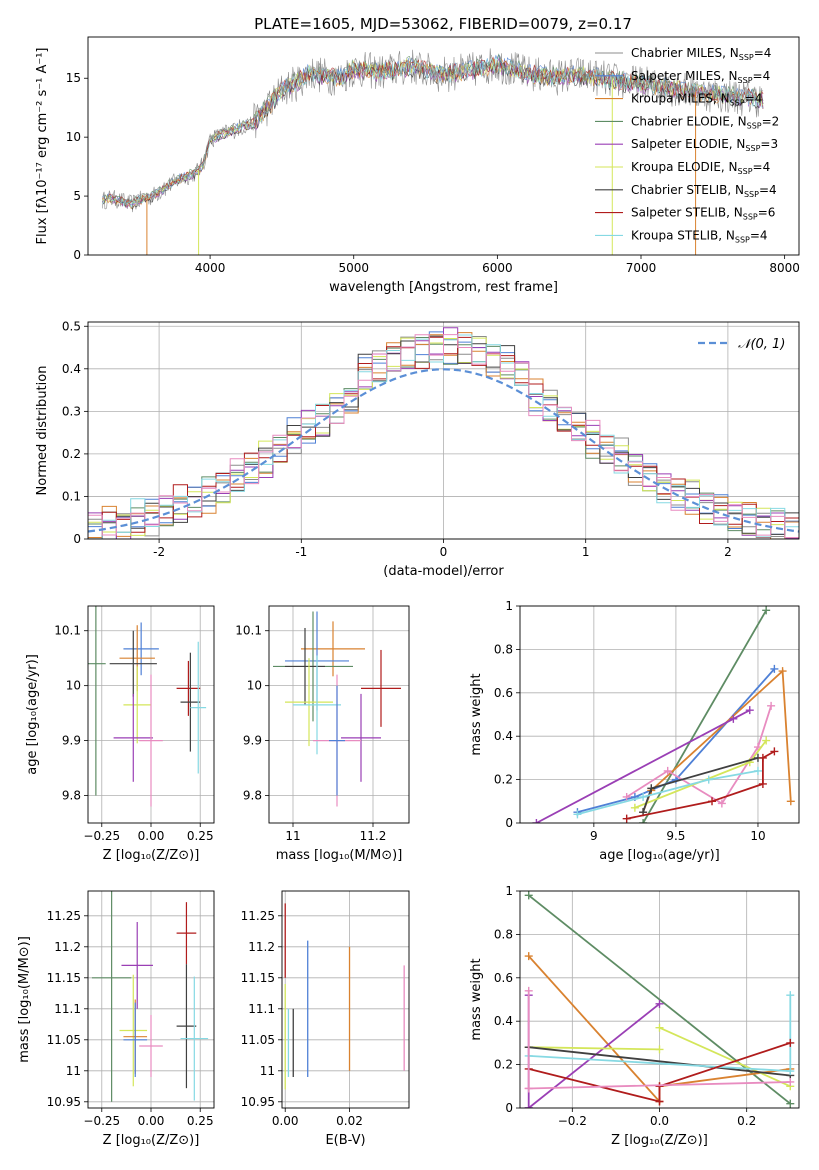 The width and height of the screenshot is (819, 1170). What do you see at coordinates (252, 796) in the screenshot?
I see `y-tick-label: 9.8` at bounding box center [252, 796].